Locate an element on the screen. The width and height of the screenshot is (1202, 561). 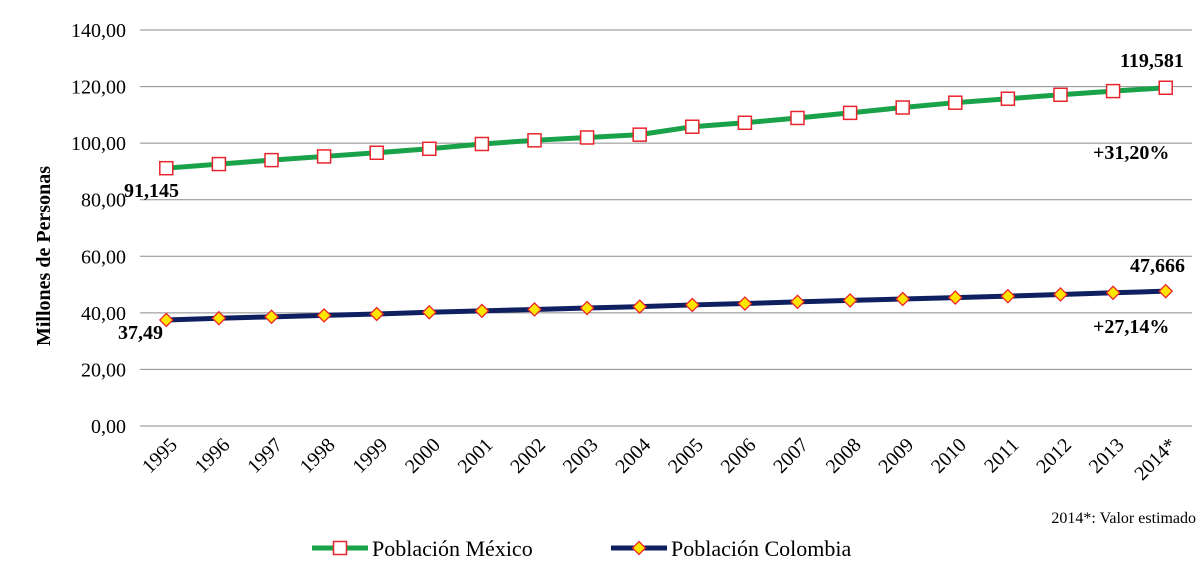
x-tick-label: 2003 is located at coordinates (581, 456).